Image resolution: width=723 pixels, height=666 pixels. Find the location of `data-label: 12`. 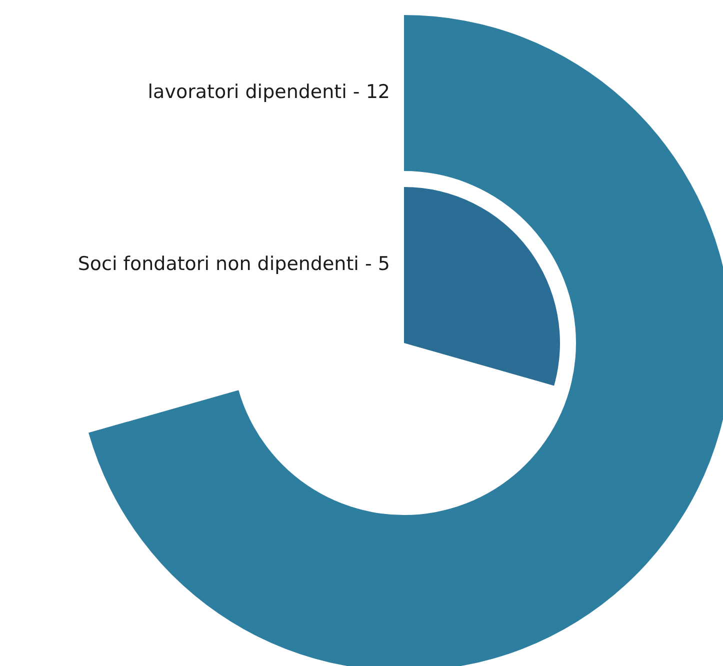

data-label: 12 is located at coordinates (375, 92).